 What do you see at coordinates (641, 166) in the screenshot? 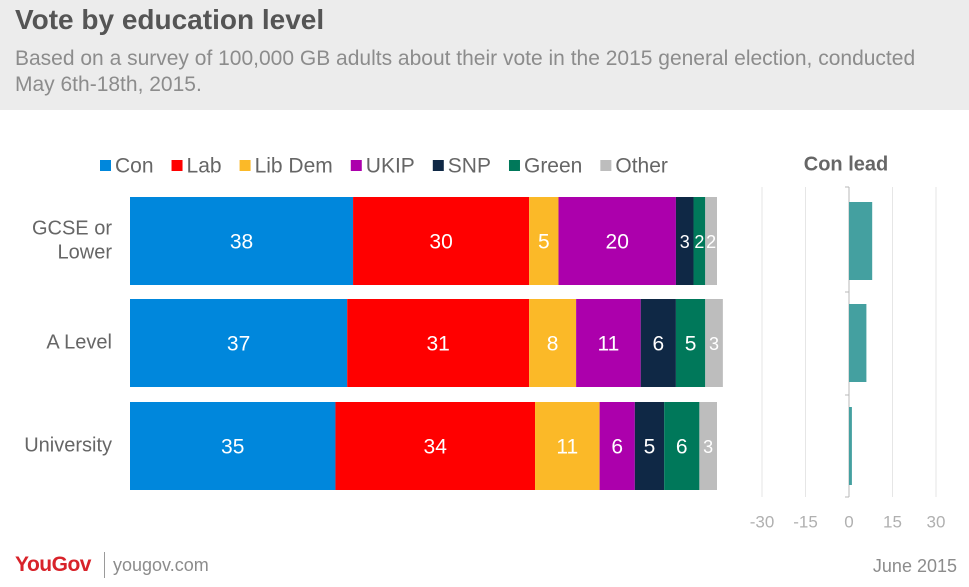
I see `legend-label-other: Other` at bounding box center [641, 166].